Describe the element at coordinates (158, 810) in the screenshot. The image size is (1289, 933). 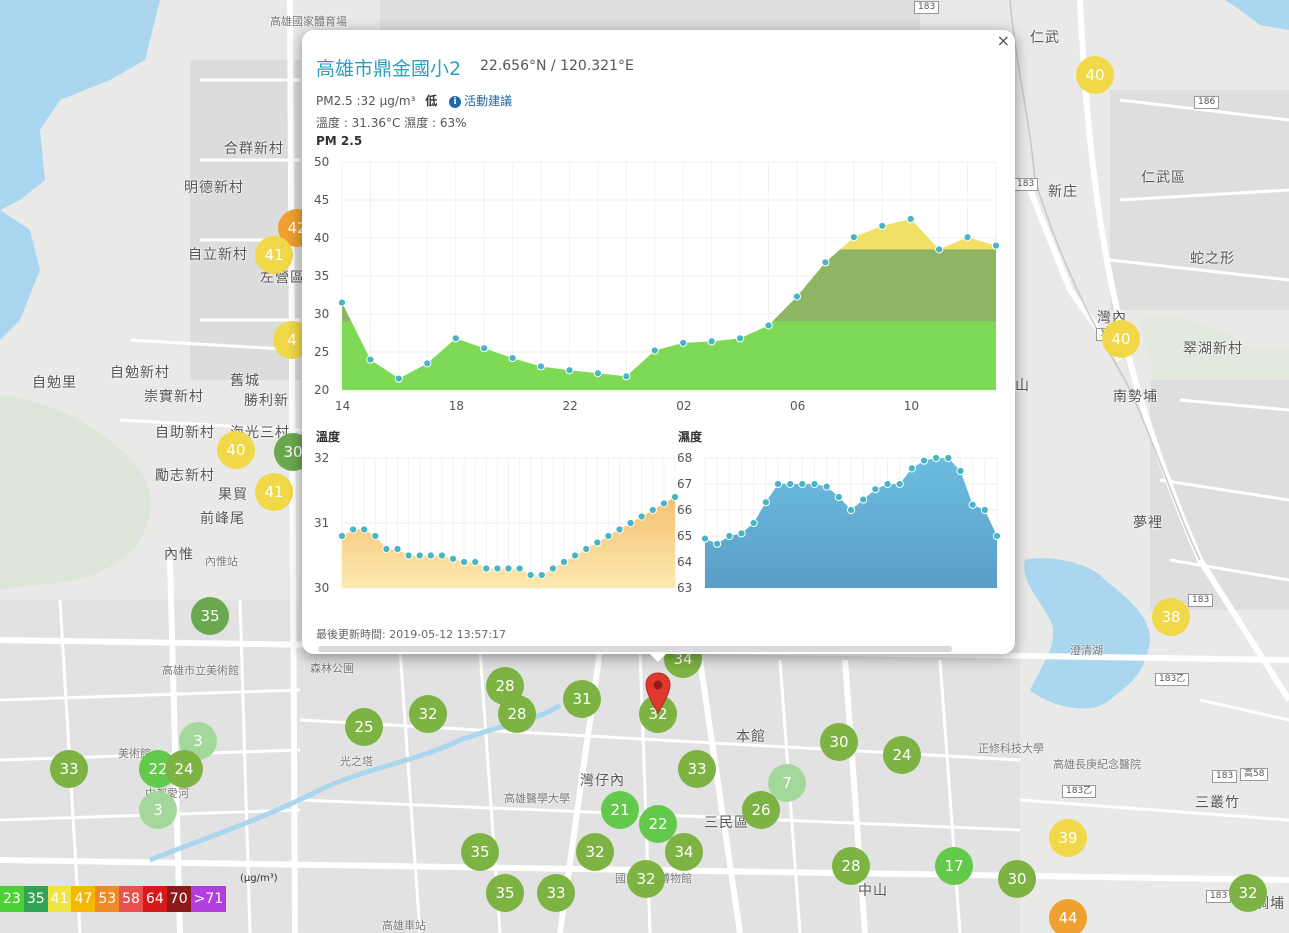
I see `station-marker: 3` at that location.